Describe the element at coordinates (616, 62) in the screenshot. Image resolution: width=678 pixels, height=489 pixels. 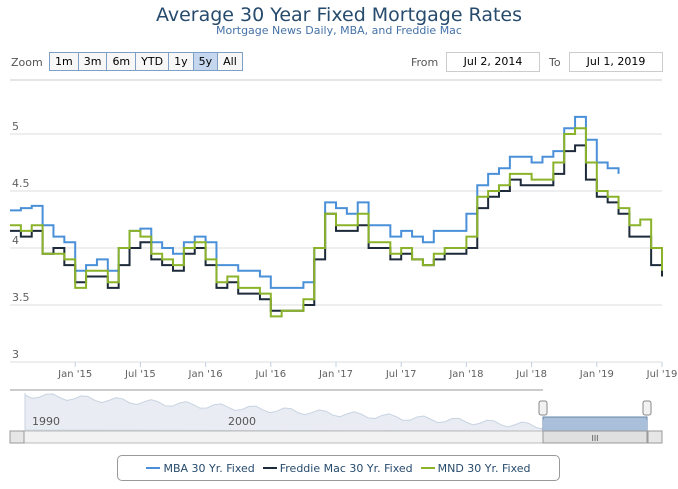
I see `to-date-input: Jul 1, 2019` at that location.